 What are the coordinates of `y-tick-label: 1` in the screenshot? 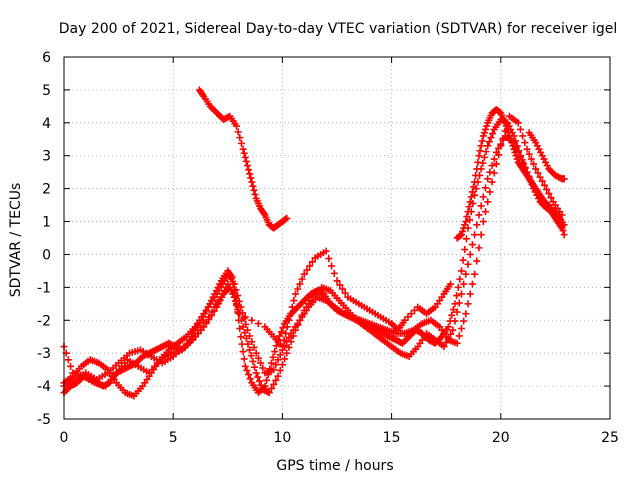 It's located at (46, 223).